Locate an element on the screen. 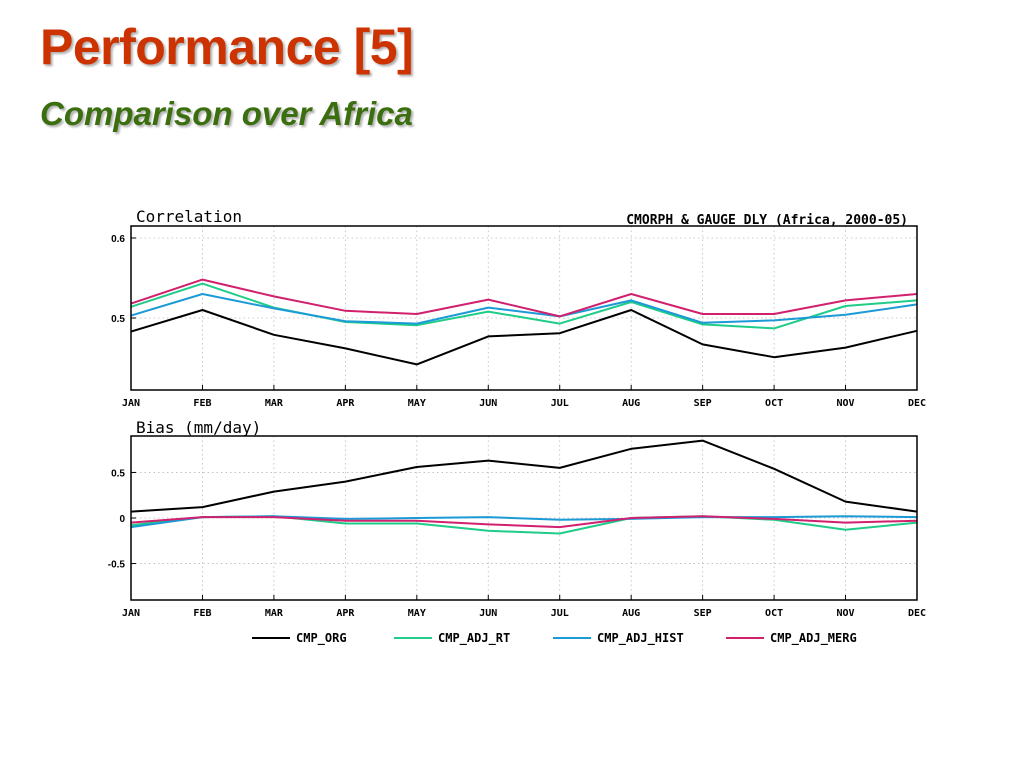 This screenshot has width=1024, height=768. y-tick-label: 0 is located at coordinates (122, 519).